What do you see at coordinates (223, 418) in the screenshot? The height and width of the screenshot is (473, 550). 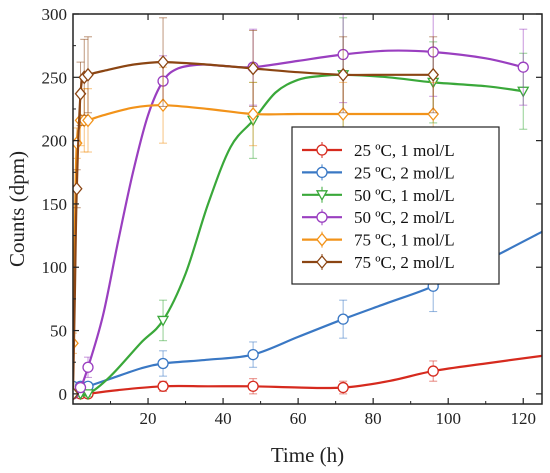 I see `x-tick-label: 40` at bounding box center [223, 418].